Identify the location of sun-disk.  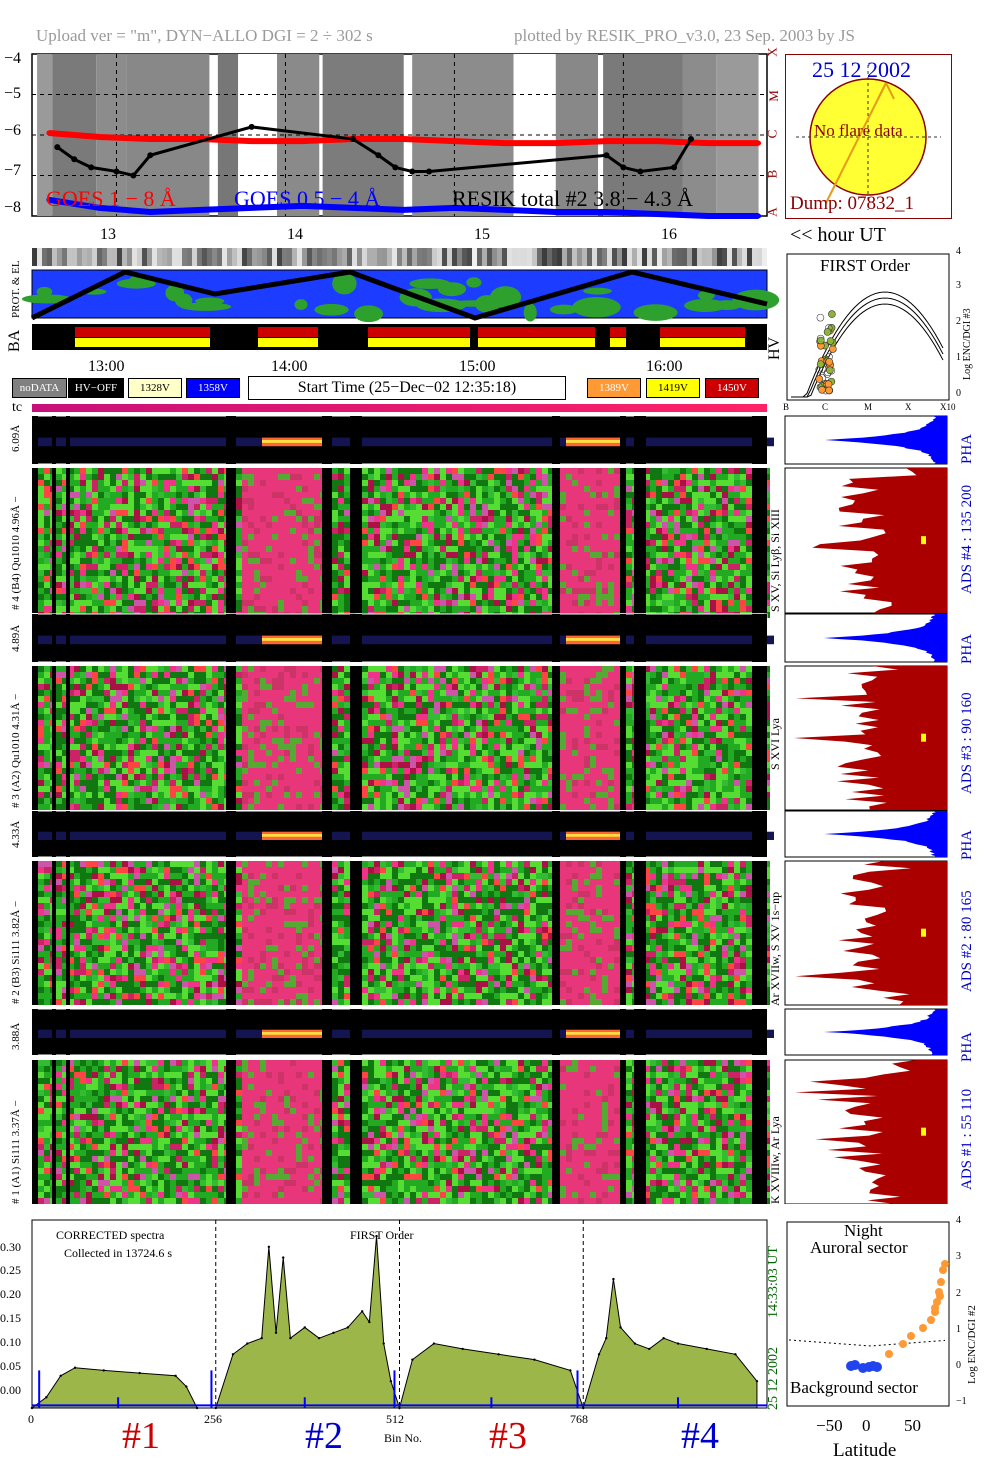
(868, 137).